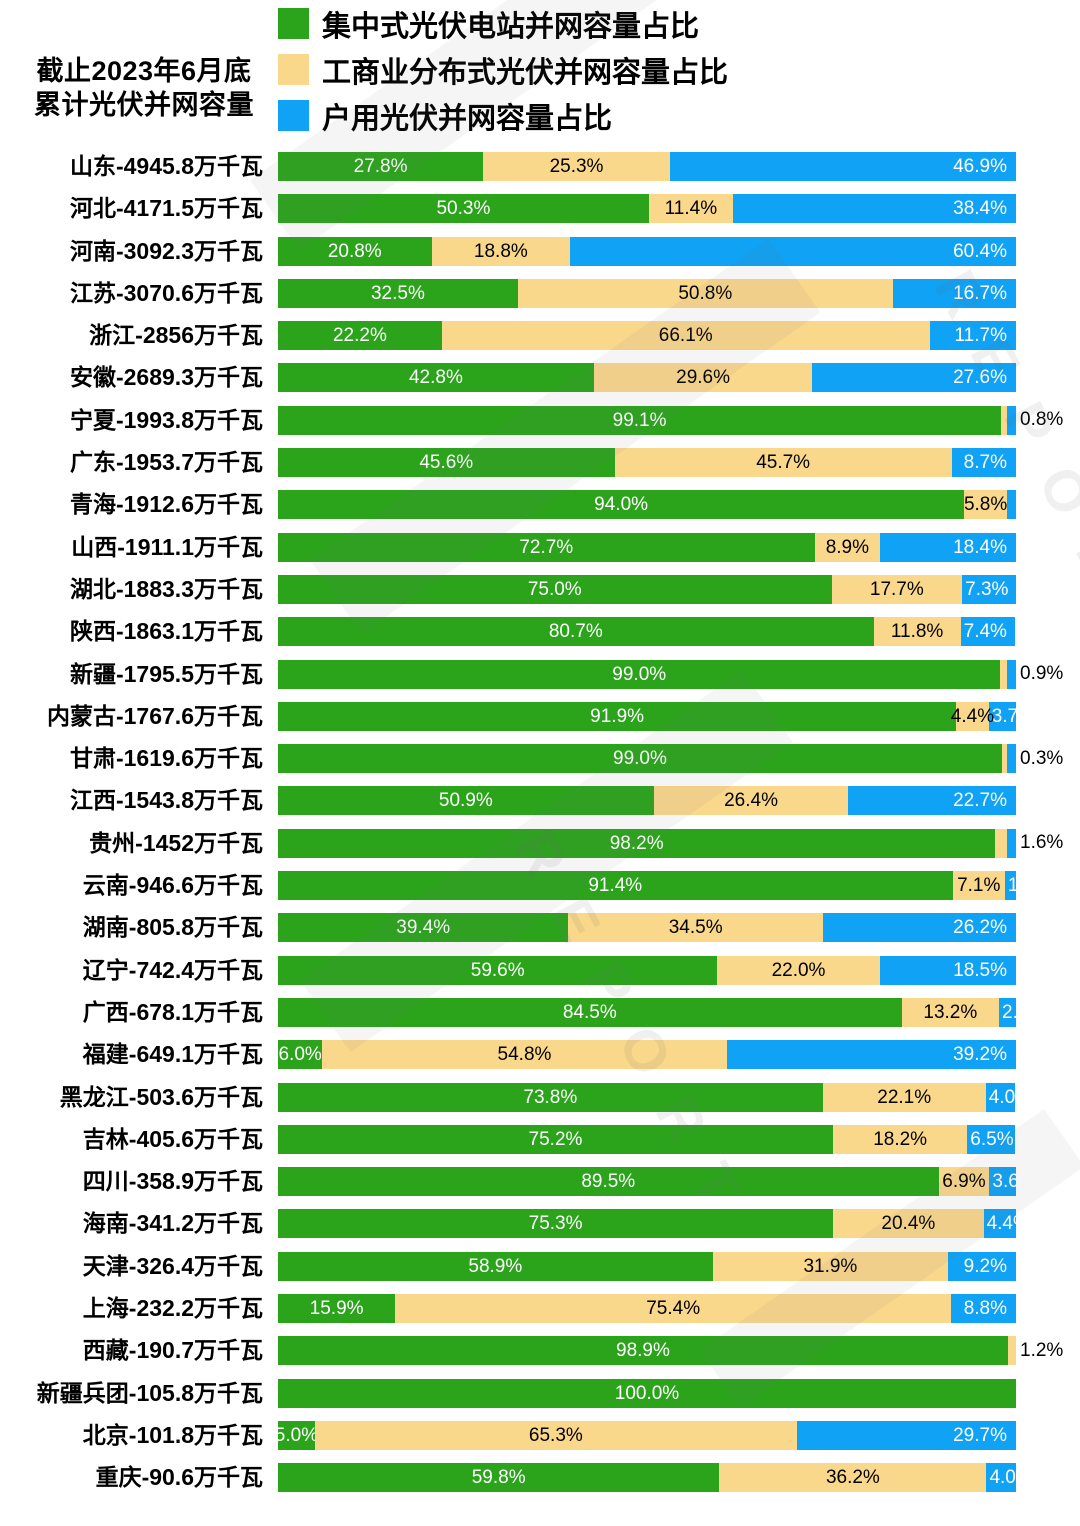  Describe the element at coordinates (166, 419) in the screenshot. I see `province-capacity-label: 宁夏-1993.8万千瓦` at that location.